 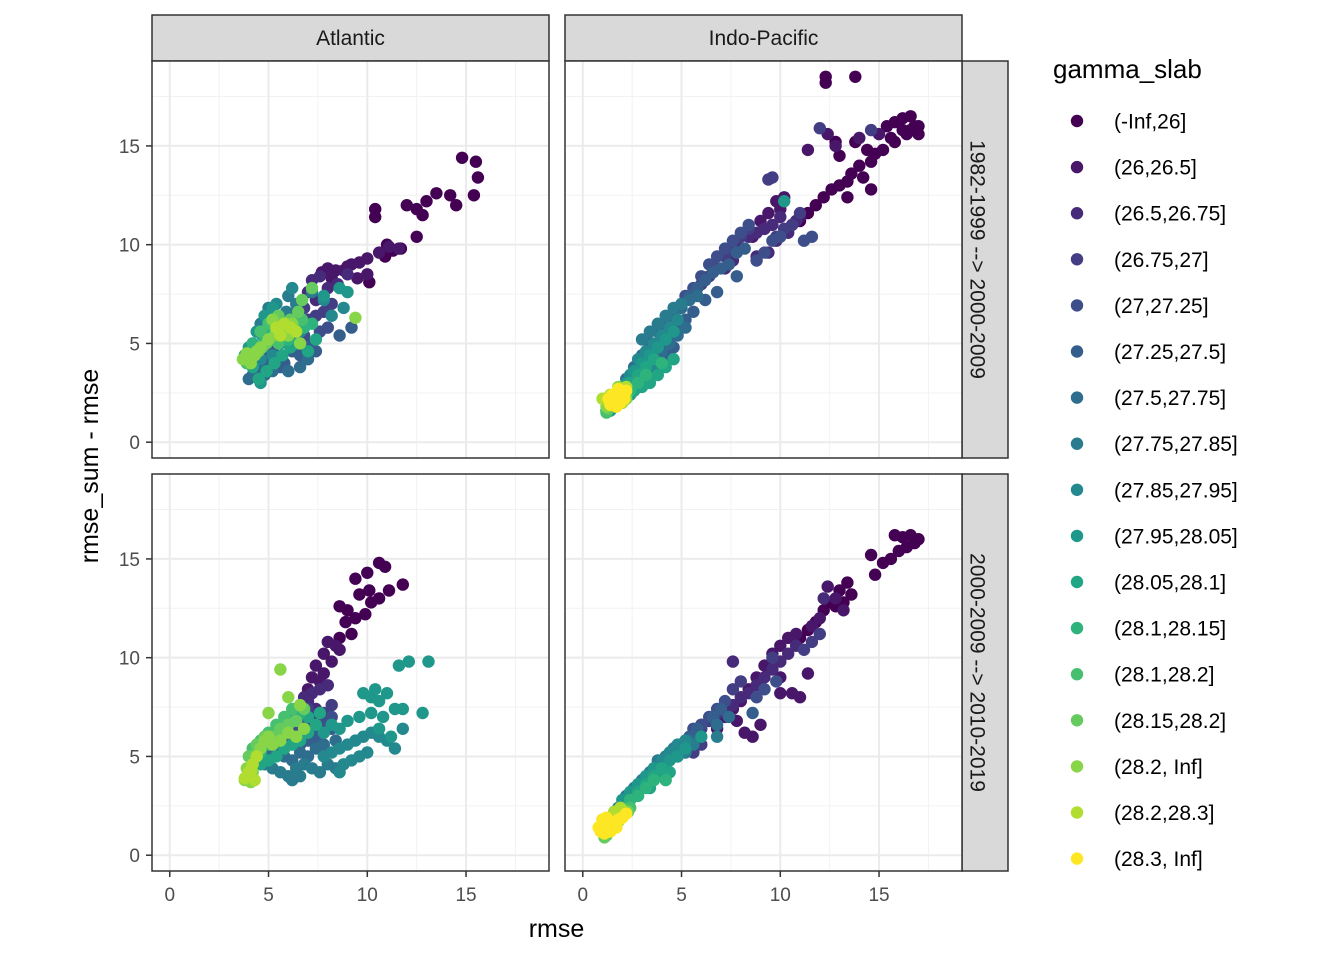 What do you see at coordinates (557, 929) in the screenshot?
I see `x-axis-title: rmse` at bounding box center [557, 929].